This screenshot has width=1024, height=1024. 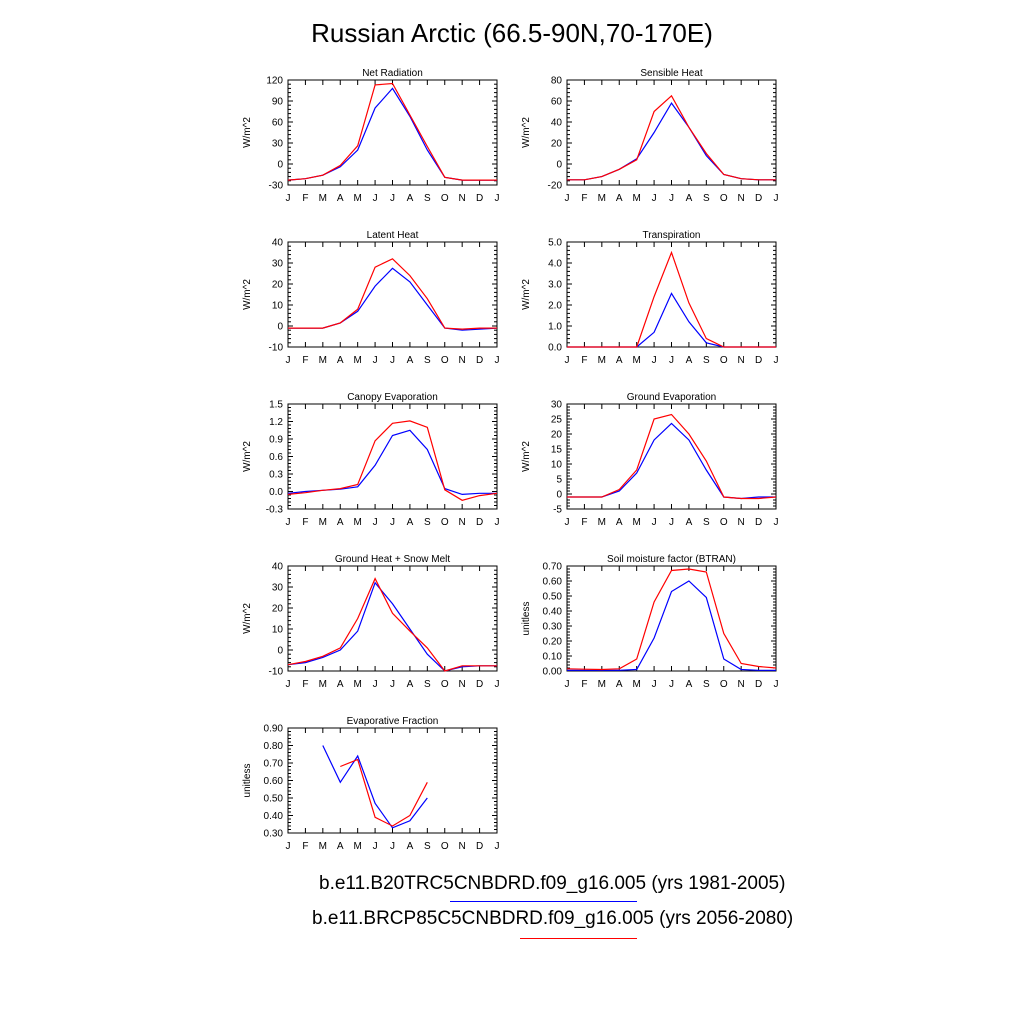 I want to click on y-tick-label: 0.60, so click(x=553, y=582).